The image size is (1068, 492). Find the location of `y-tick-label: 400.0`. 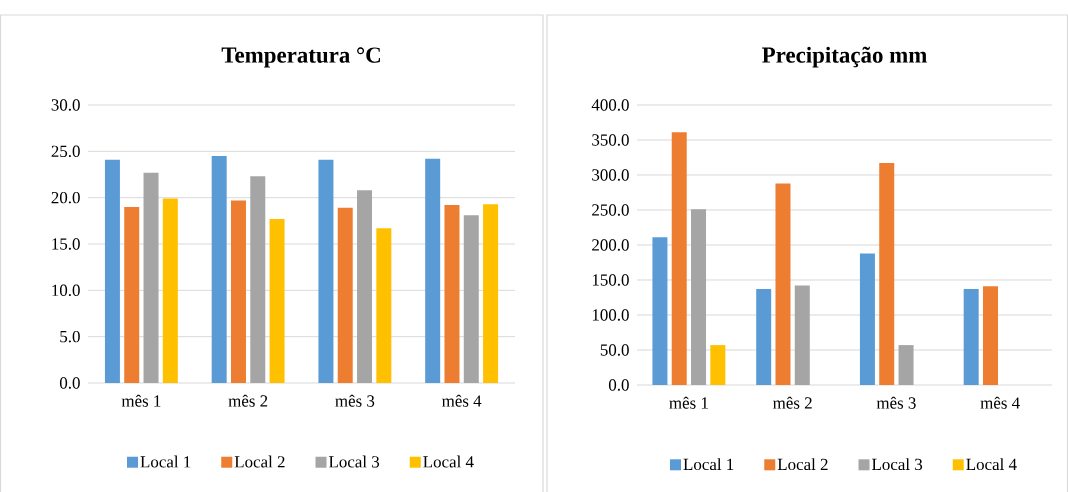

y-tick-label: 400.0 is located at coordinates (610, 105).